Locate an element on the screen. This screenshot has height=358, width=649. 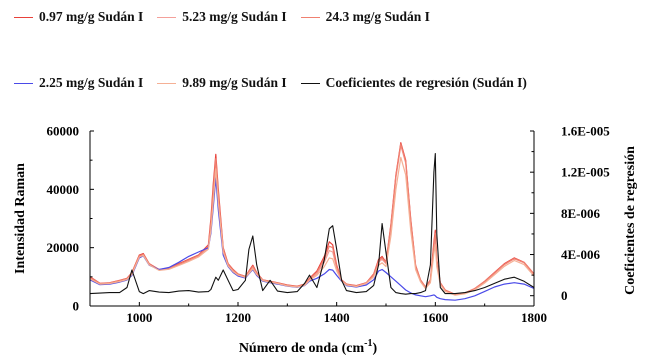
x-axis-label: Número de onda (cm-1) is located at coordinates (308, 347).